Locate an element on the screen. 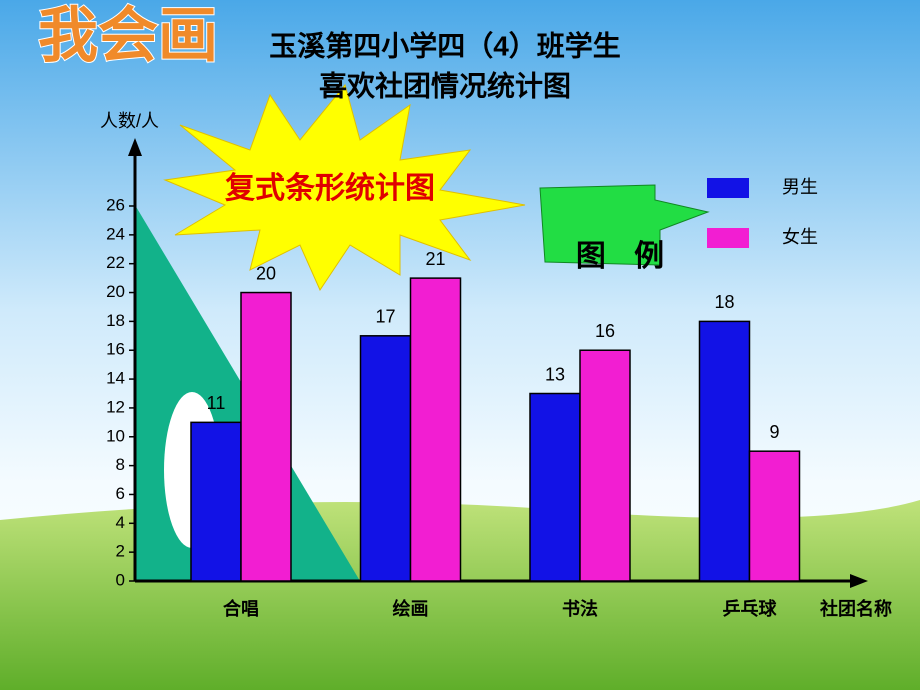 The height and width of the screenshot is (690, 920). value-label: 9 is located at coordinates (774, 432).